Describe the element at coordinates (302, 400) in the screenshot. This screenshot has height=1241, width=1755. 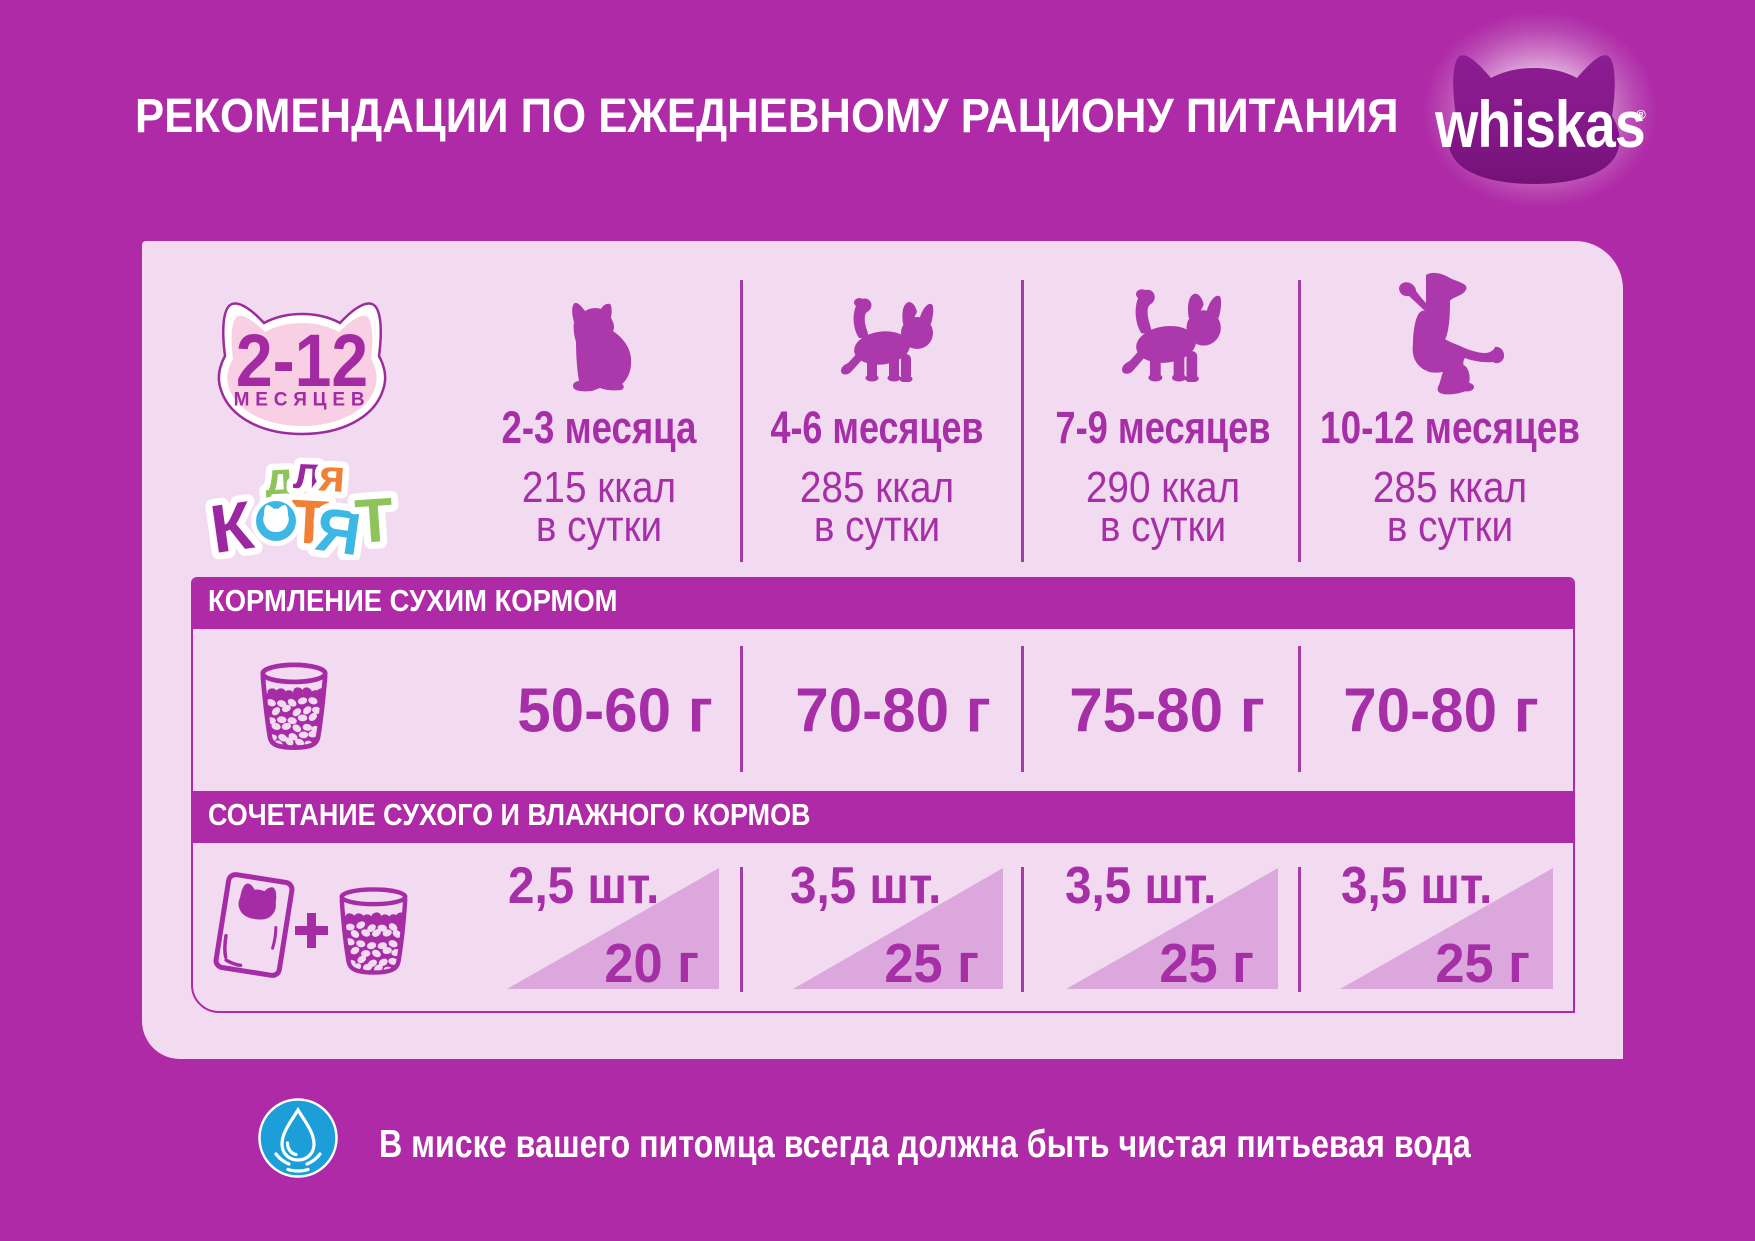
I see `svg-text: МЕСЯЦЕВ` at that location.